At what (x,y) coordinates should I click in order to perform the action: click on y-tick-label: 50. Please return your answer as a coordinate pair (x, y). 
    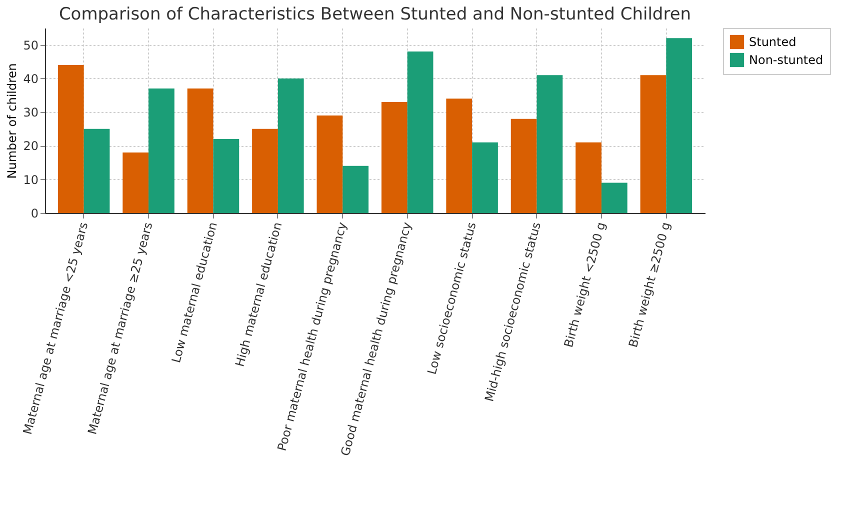
    Looking at the image, I should click on (30, 45).